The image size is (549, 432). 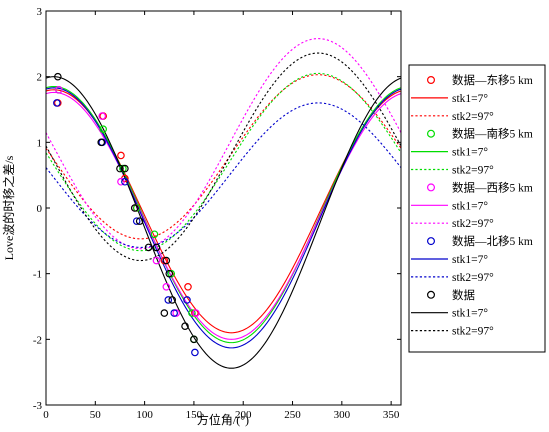 I want to click on legend-label: 数据—东移5 km, so click(x=492, y=80).